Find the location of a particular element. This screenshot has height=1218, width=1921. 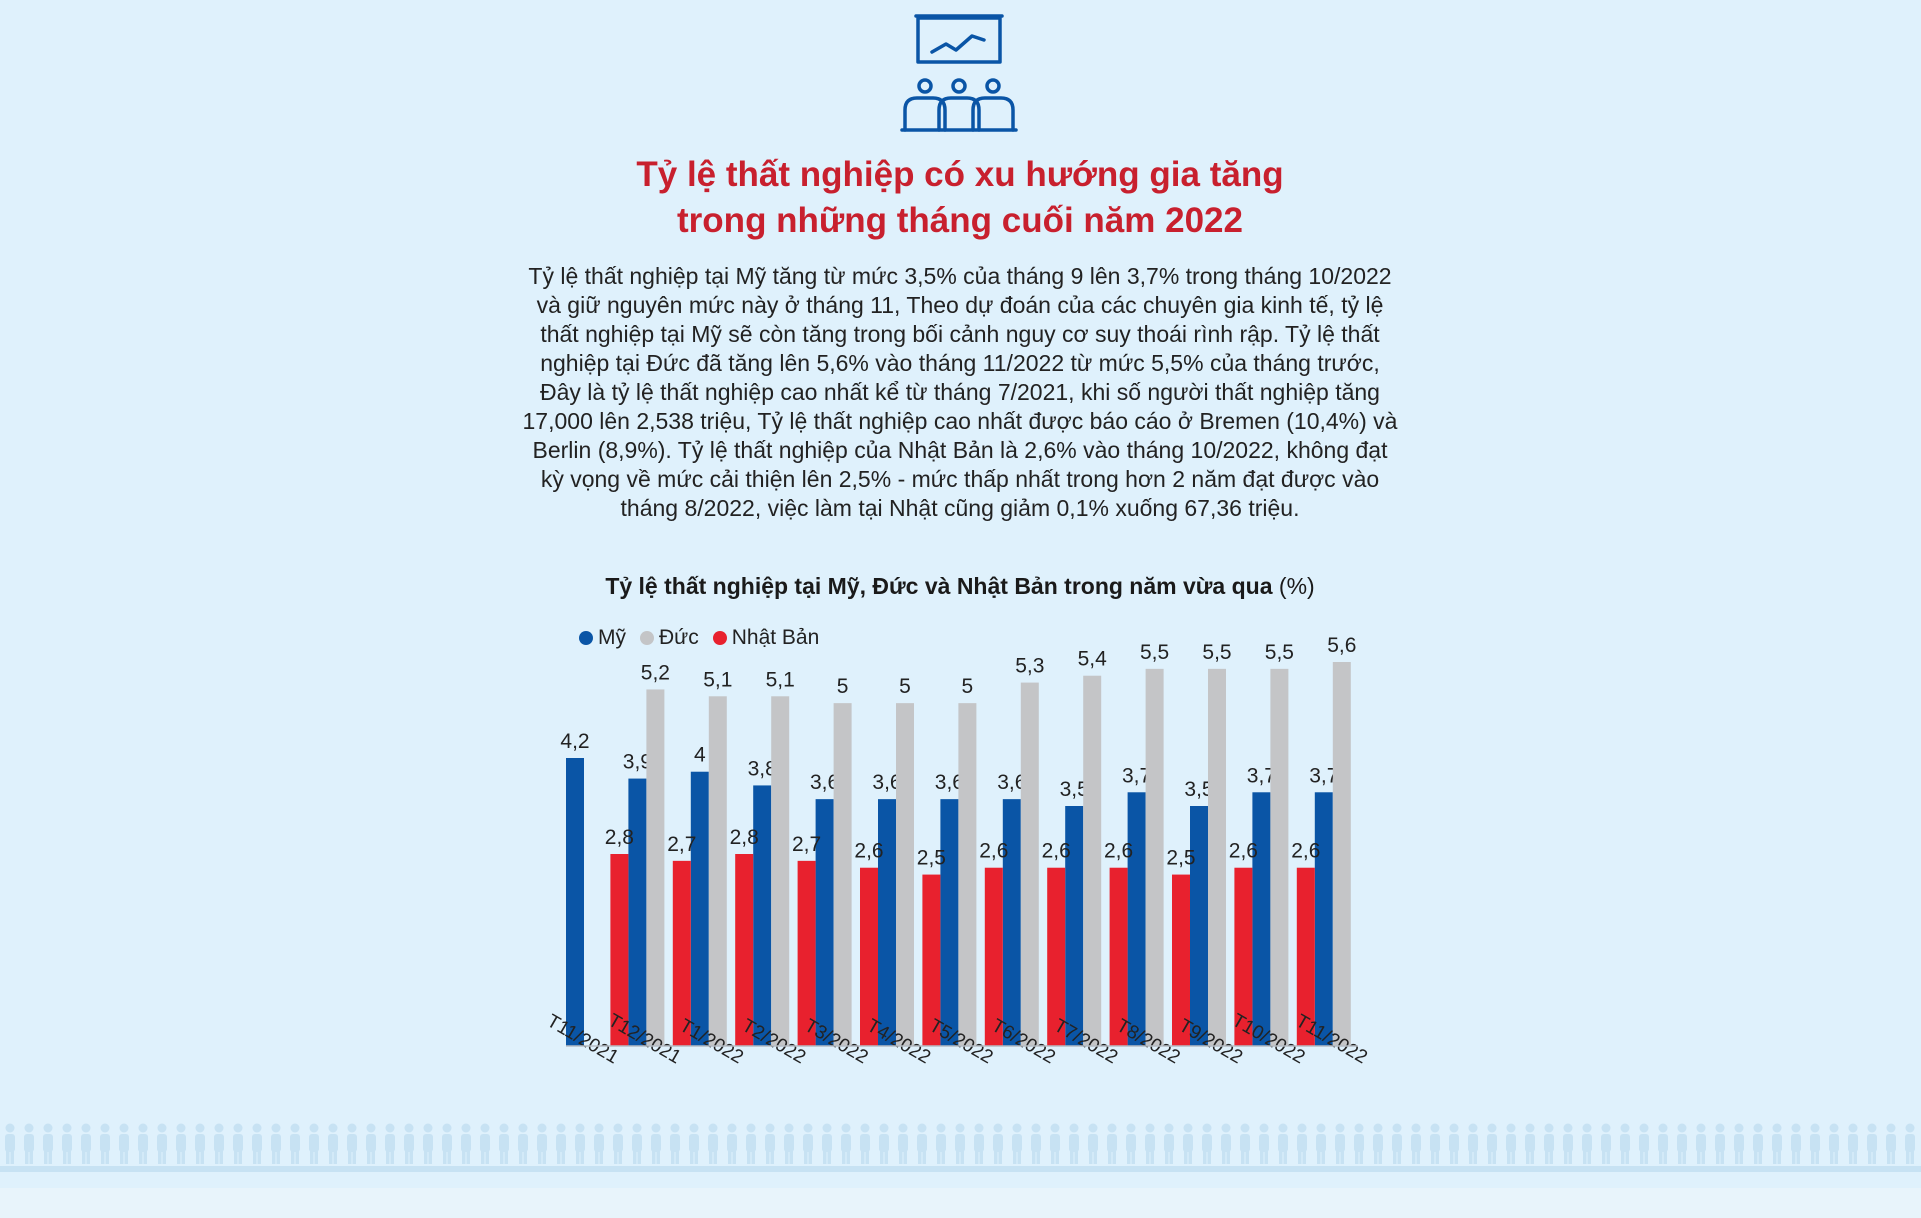

data-label-0-11: 3,7 is located at coordinates (1261, 775).